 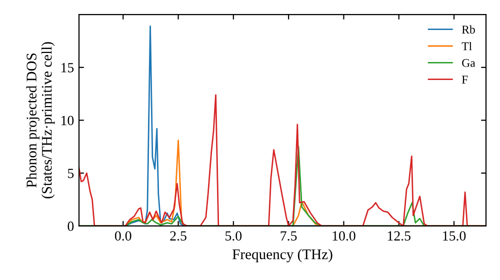 What do you see at coordinates (282, 255) in the screenshot?
I see `x-axis-title: Frequency (THz)` at bounding box center [282, 255].